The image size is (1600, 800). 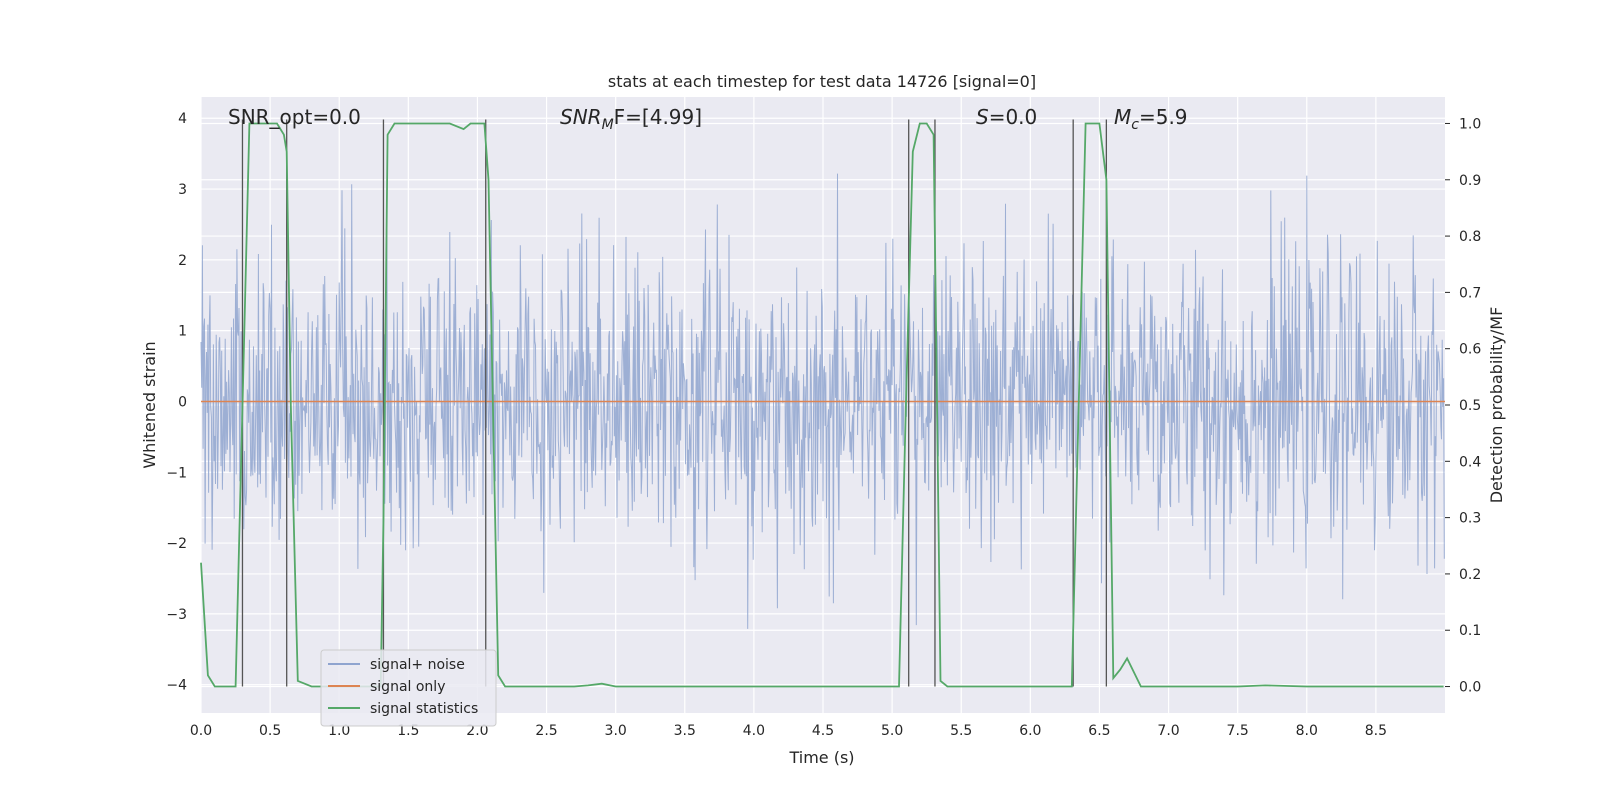 What do you see at coordinates (961, 731) in the screenshot?
I see `x-tick-label: 5.5` at bounding box center [961, 731].